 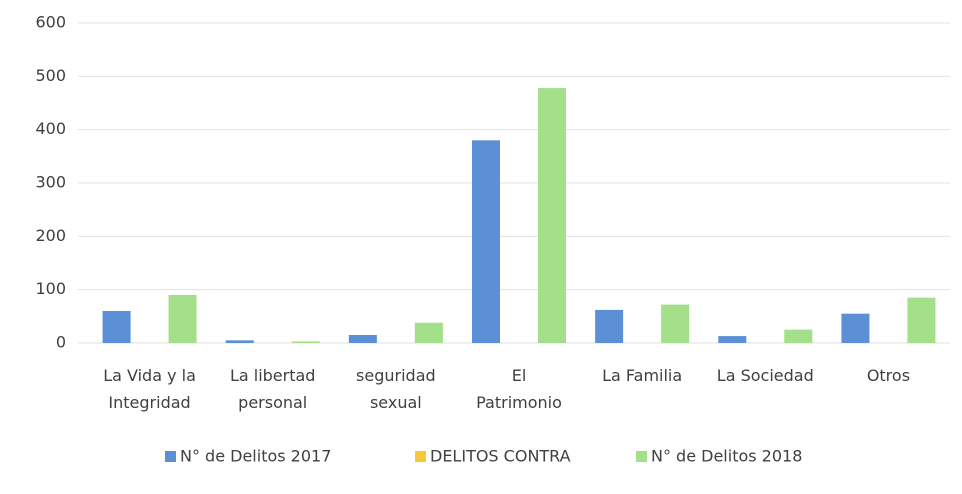 What do you see at coordinates (50, 288) in the screenshot?
I see `y-tick-label: 100` at bounding box center [50, 288].